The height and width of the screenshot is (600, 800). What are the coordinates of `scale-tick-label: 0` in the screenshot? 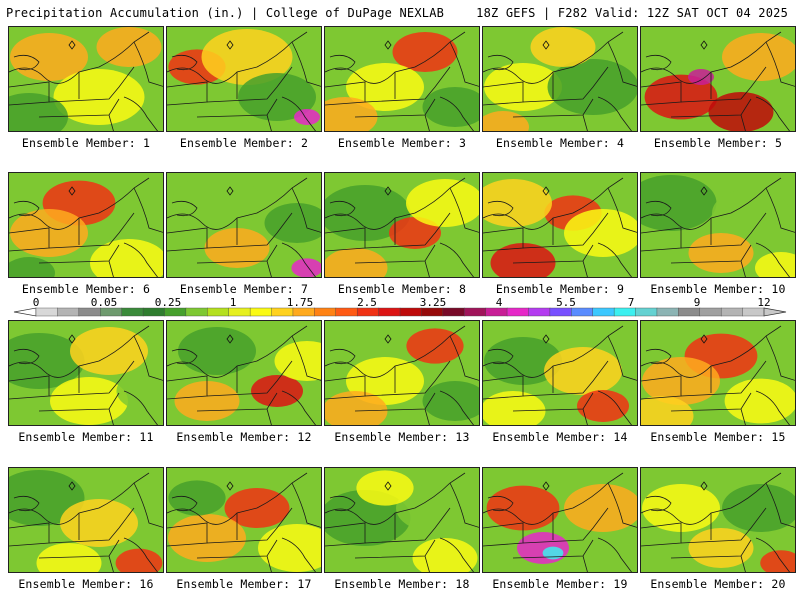 It's located at (36, 302).